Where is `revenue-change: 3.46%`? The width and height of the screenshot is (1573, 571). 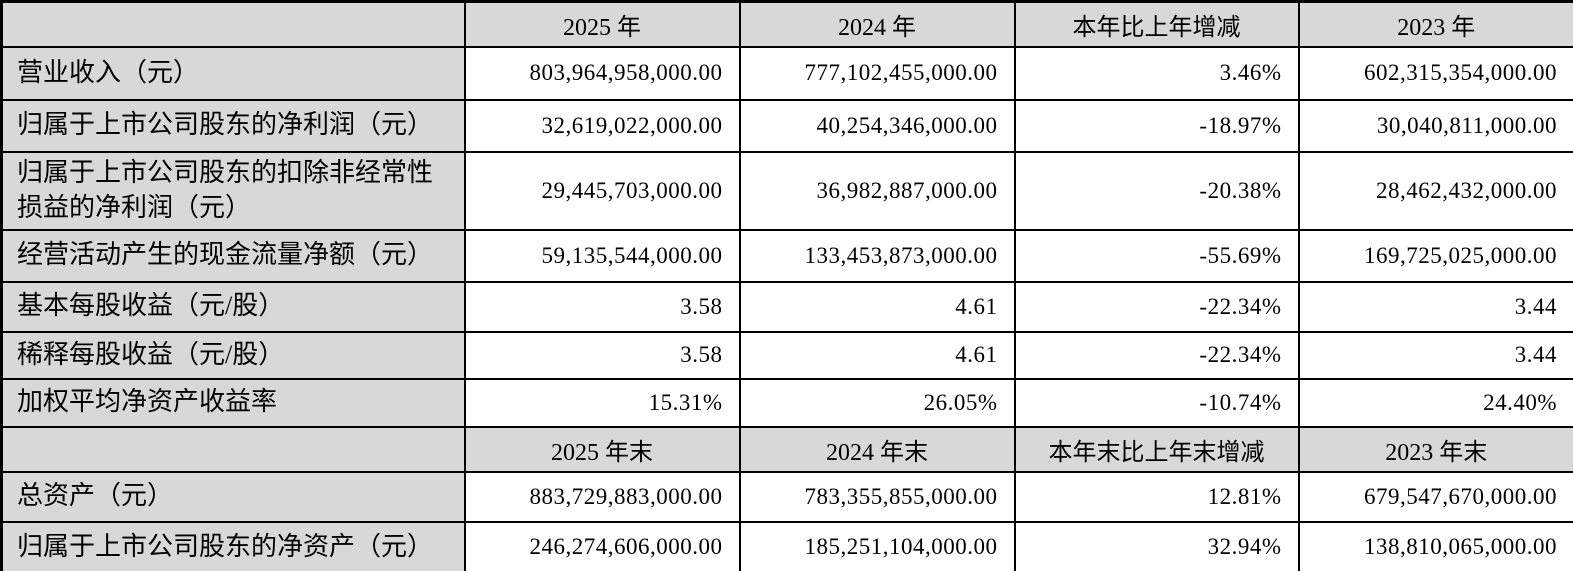
revenue-change: 3.46% is located at coordinates (1156, 73).